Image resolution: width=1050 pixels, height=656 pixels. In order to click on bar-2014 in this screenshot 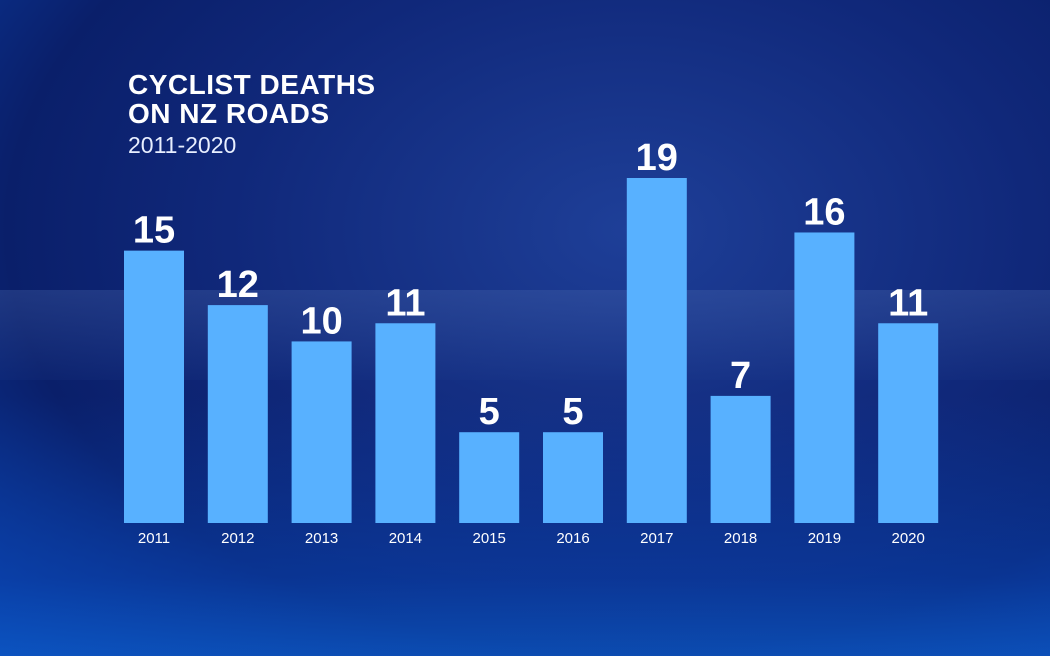, I will do `click(405, 423)`.